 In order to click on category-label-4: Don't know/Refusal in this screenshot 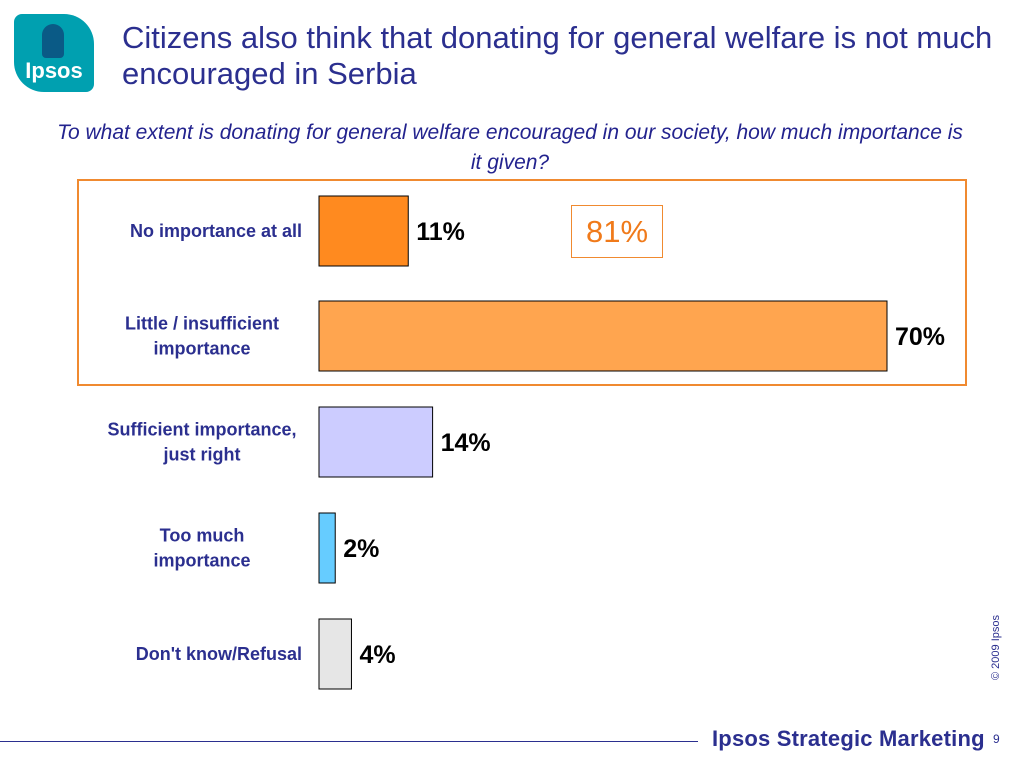, I will do `click(219, 654)`.